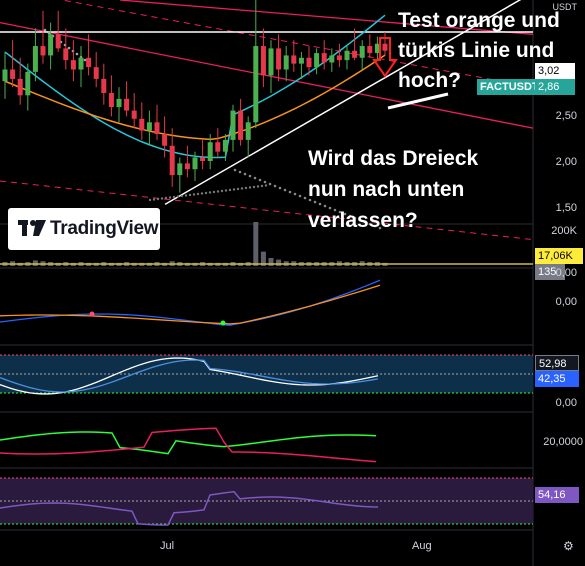  I want to click on price-badge-last: 2,86, so click(555, 87).